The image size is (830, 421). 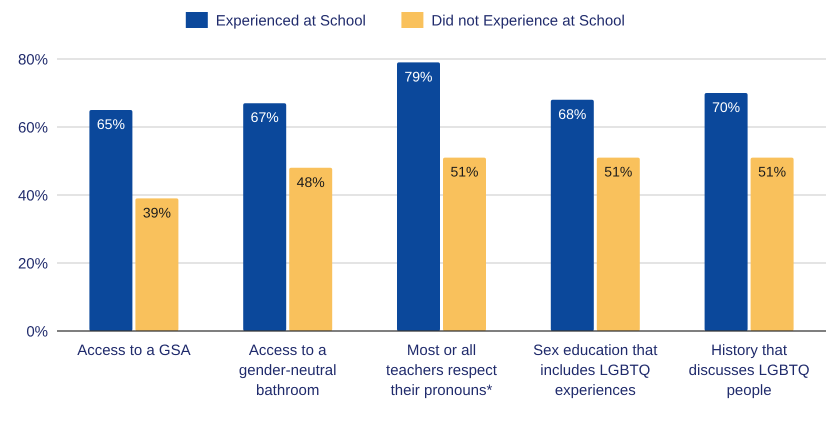 I want to click on legend-label: Experienced at School, so click(x=291, y=21).